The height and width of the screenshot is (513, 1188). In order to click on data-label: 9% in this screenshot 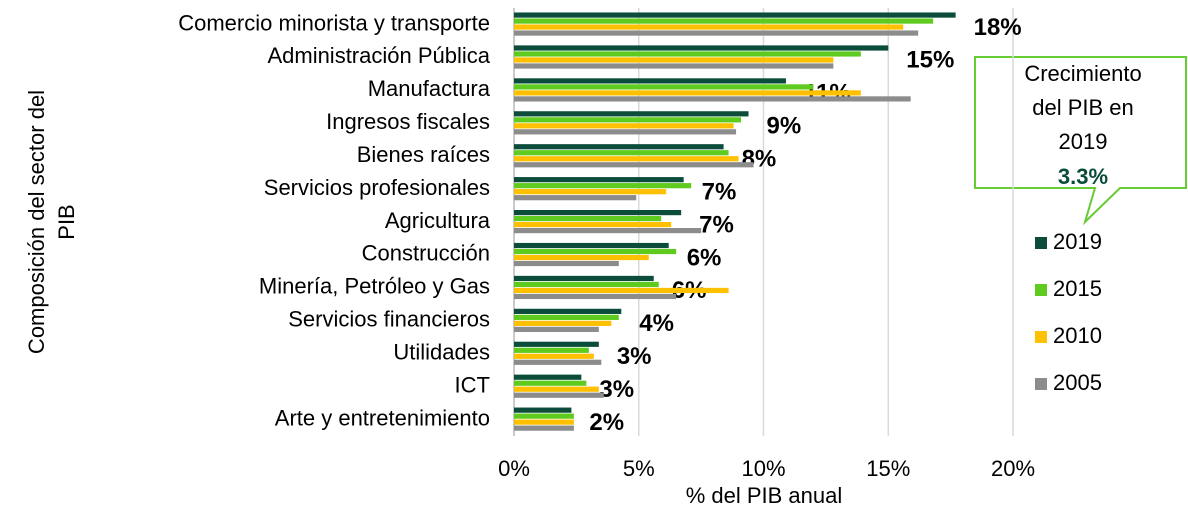, I will do `click(784, 126)`.